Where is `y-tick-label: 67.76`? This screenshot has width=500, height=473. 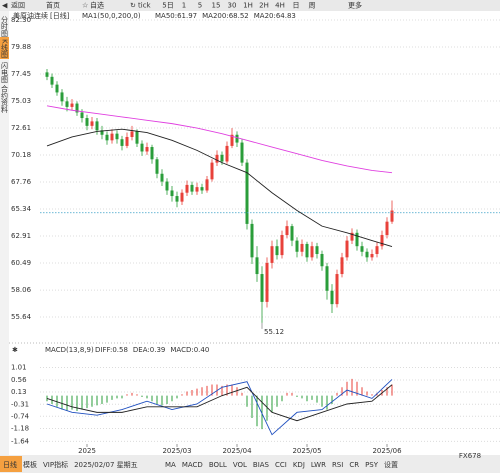
y-tick-label: 67.76 is located at coordinates (21, 182).